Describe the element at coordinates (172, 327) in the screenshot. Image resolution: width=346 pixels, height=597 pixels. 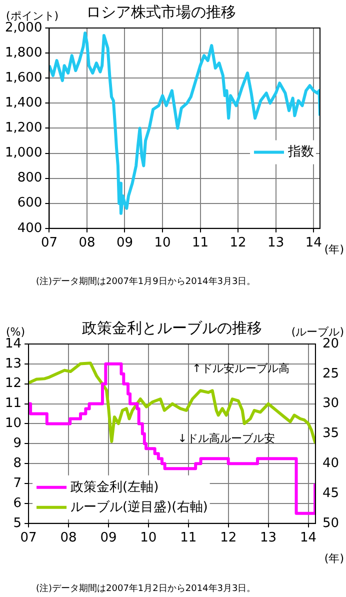
I see `chart-title: 政策金利とルーブルの推移` at that location.